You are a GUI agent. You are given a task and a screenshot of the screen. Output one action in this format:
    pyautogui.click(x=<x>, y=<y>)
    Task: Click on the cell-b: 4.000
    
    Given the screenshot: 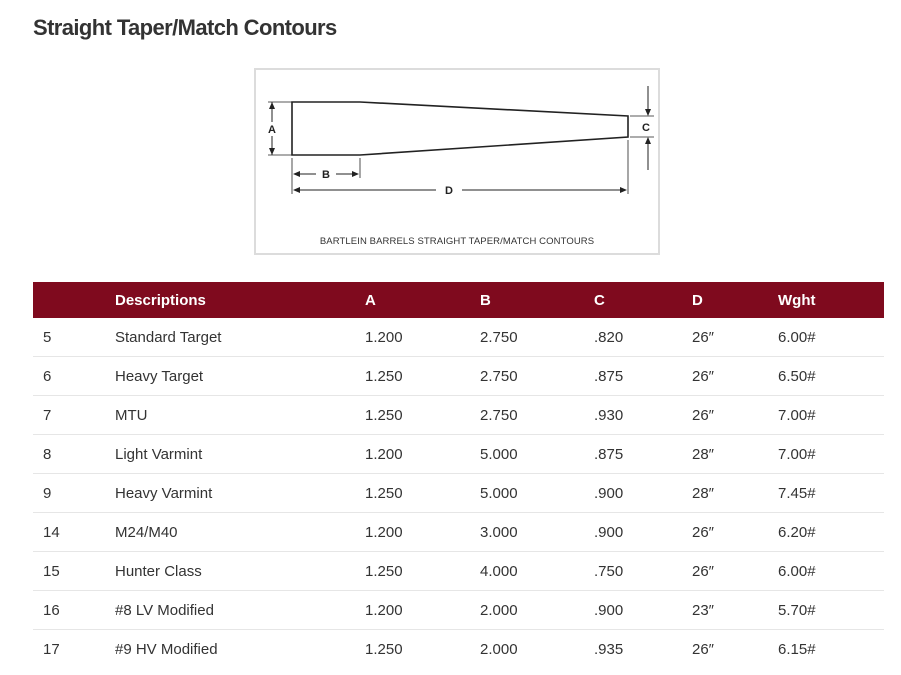 What is the action you would take?
    pyautogui.click(x=537, y=571)
    